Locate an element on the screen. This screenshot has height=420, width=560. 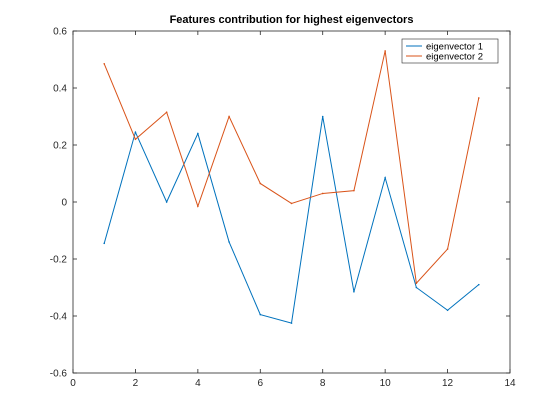
y-tick-label: 0 is located at coordinates (64, 203).